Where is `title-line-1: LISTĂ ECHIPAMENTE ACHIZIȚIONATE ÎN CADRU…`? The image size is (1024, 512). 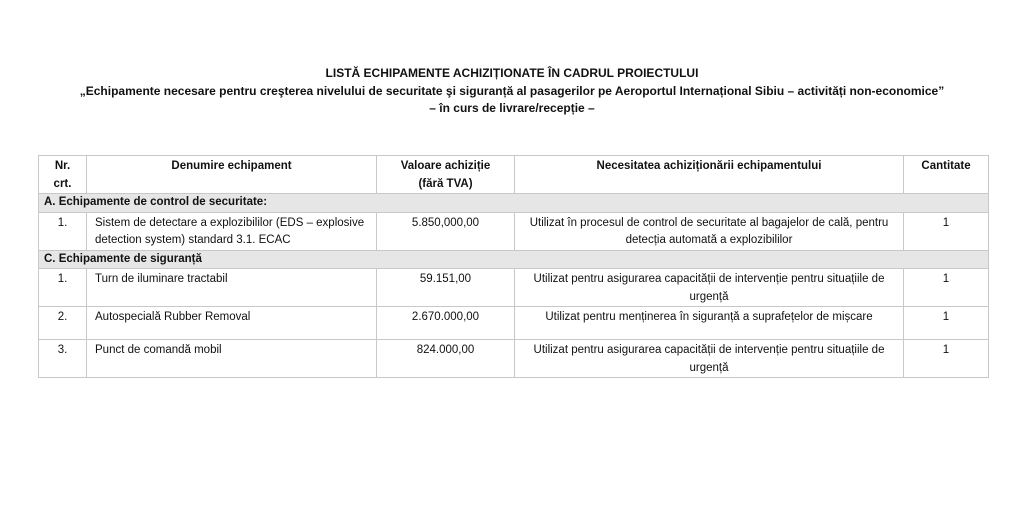 title-line-1: LISTĂ ECHIPAMENTE ACHIZIȚIONATE ÎN CADRU… is located at coordinates (512, 73).